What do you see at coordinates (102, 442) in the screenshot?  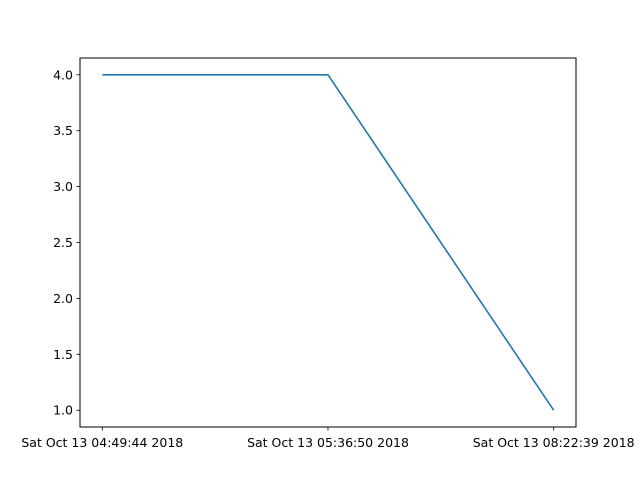 I see `x-tick-label: Sat Oct 13 04:49:44 2018` at bounding box center [102, 442].